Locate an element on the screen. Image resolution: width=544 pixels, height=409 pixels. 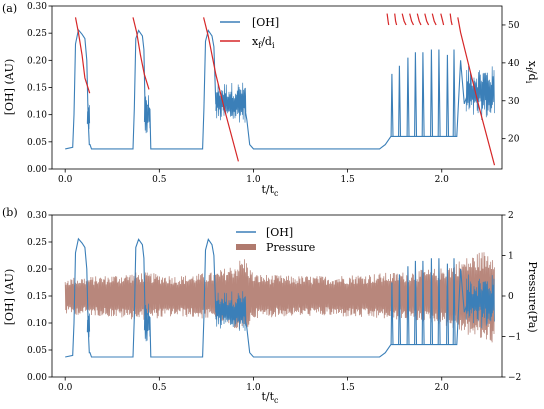
y2-tick-label: −1 is located at coordinates (514, 338).